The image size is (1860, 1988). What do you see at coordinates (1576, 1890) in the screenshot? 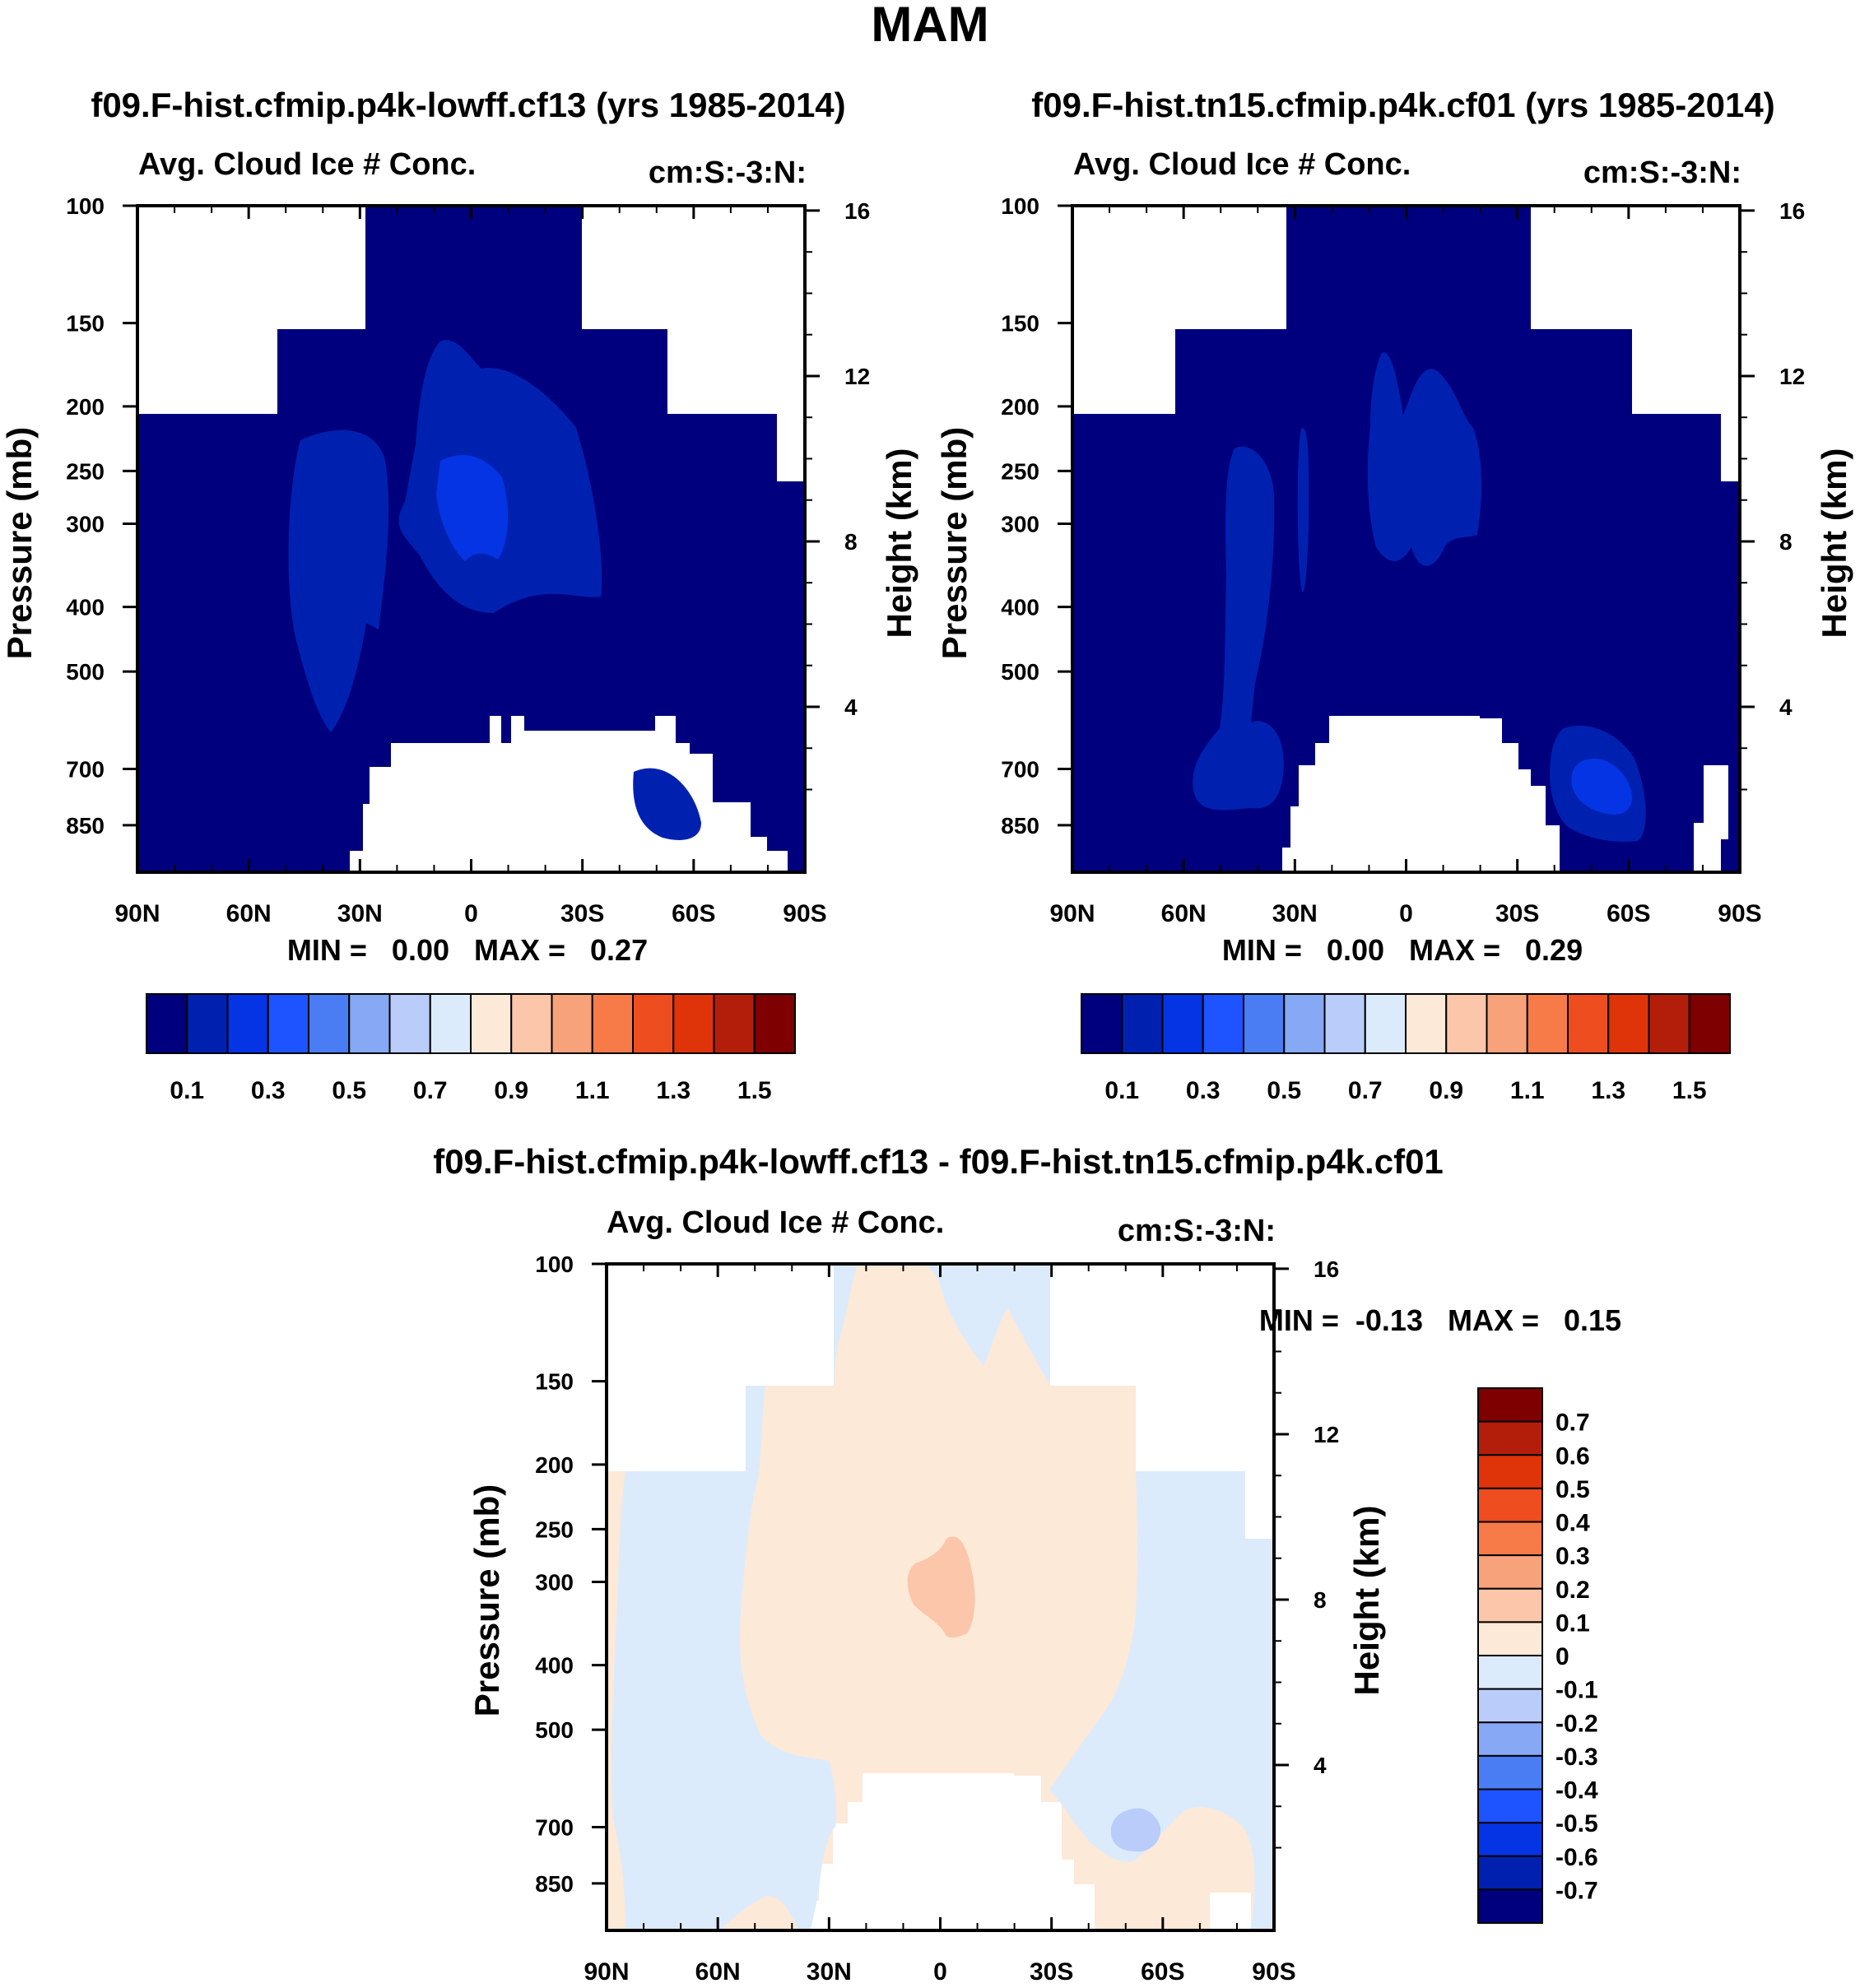
I see `colorbar-label: -0.7` at bounding box center [1576, 1890].